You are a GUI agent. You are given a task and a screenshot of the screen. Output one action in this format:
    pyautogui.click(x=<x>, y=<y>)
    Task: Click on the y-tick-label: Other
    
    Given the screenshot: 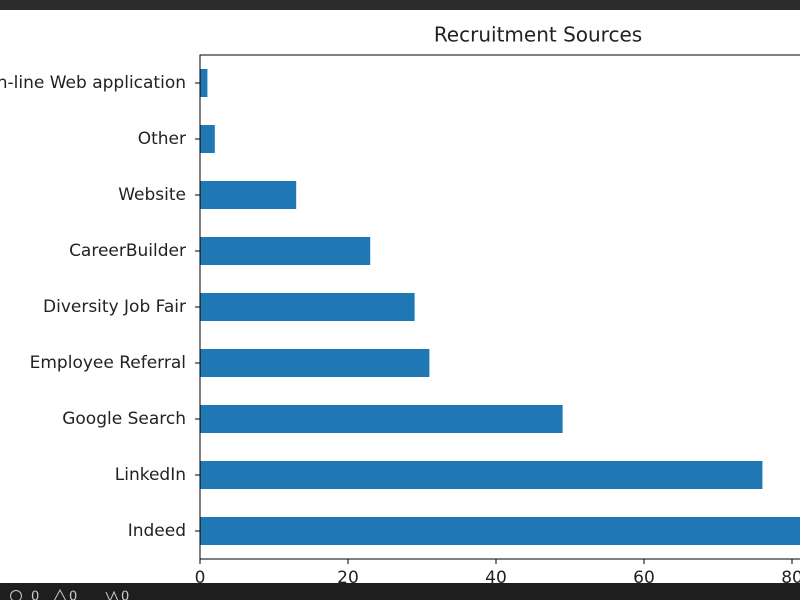 What is the action you would take?
    pyautogui.click(x=162, y=139)
    